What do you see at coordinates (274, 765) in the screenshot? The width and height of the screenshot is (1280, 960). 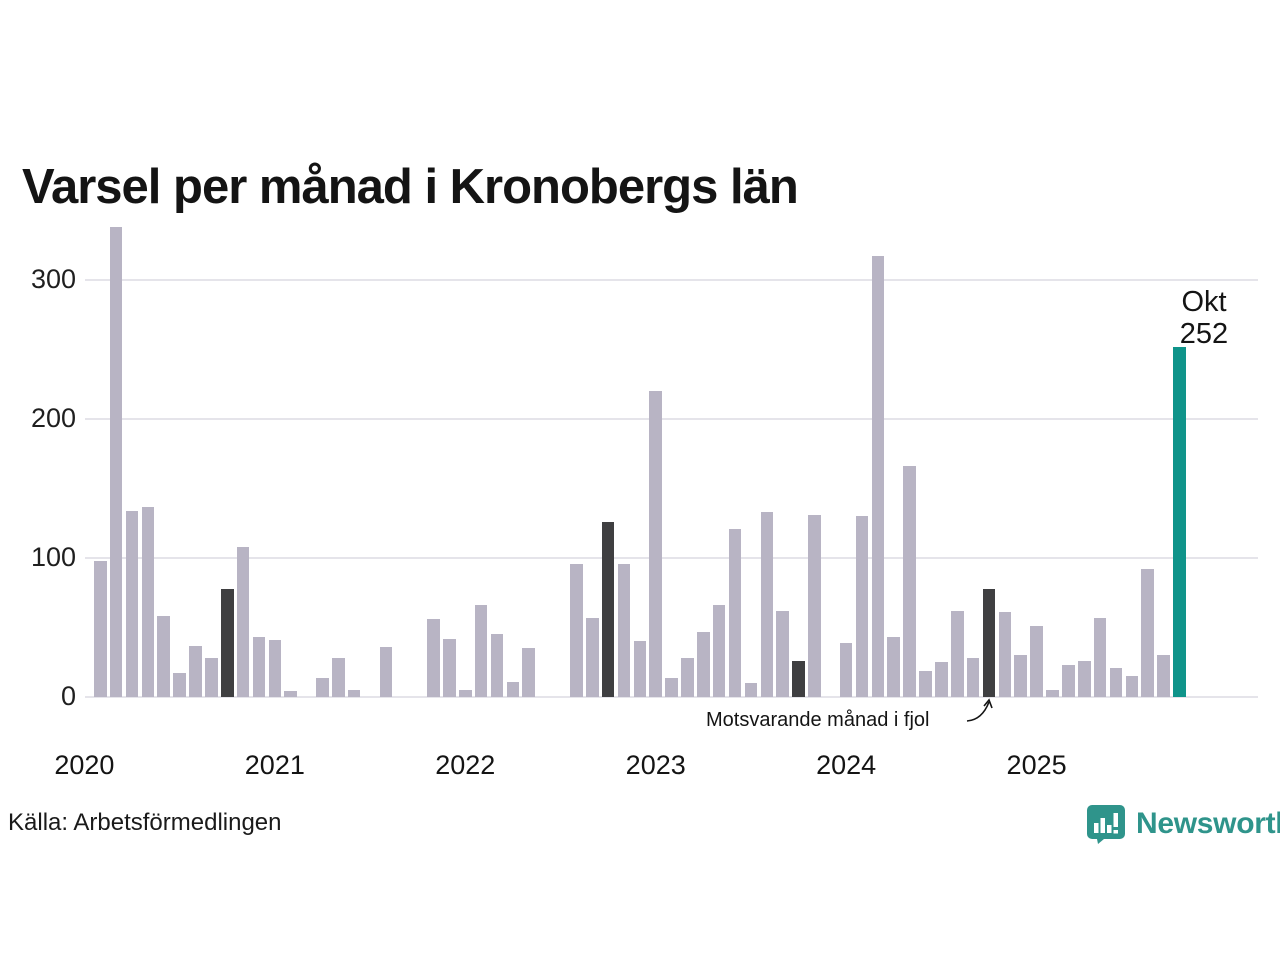 I see `x-axis-year-label-2021: 2021` at bounding box center [274, 765].